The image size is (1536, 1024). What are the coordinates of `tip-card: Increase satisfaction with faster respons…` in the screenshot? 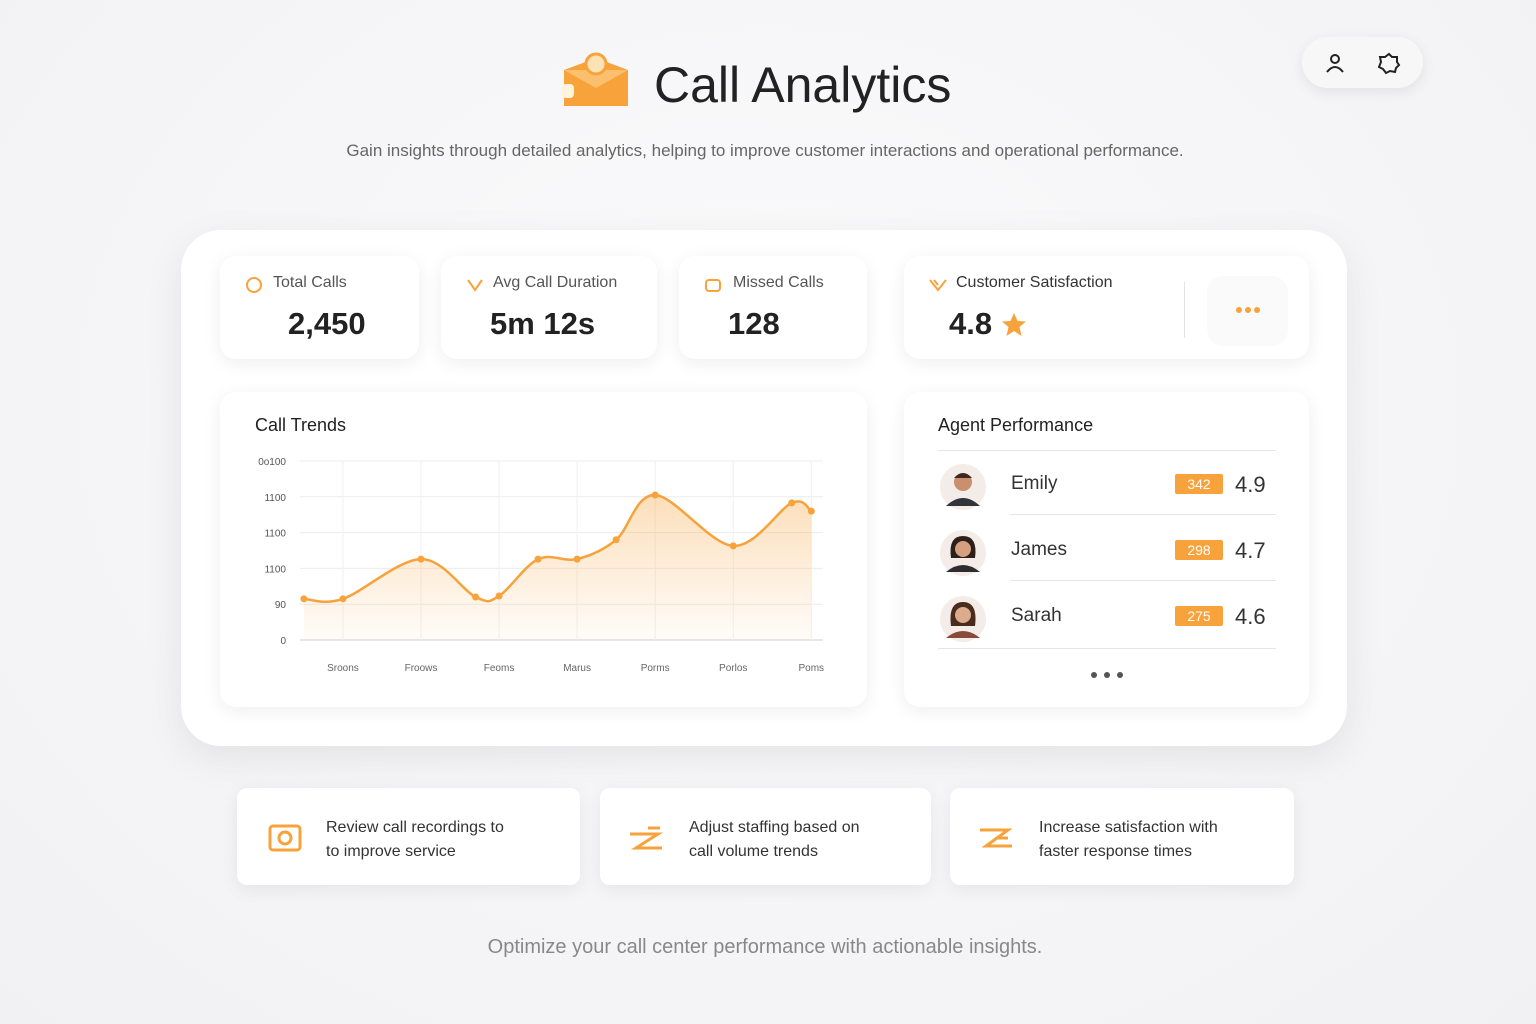 It's located at (1122, 836).